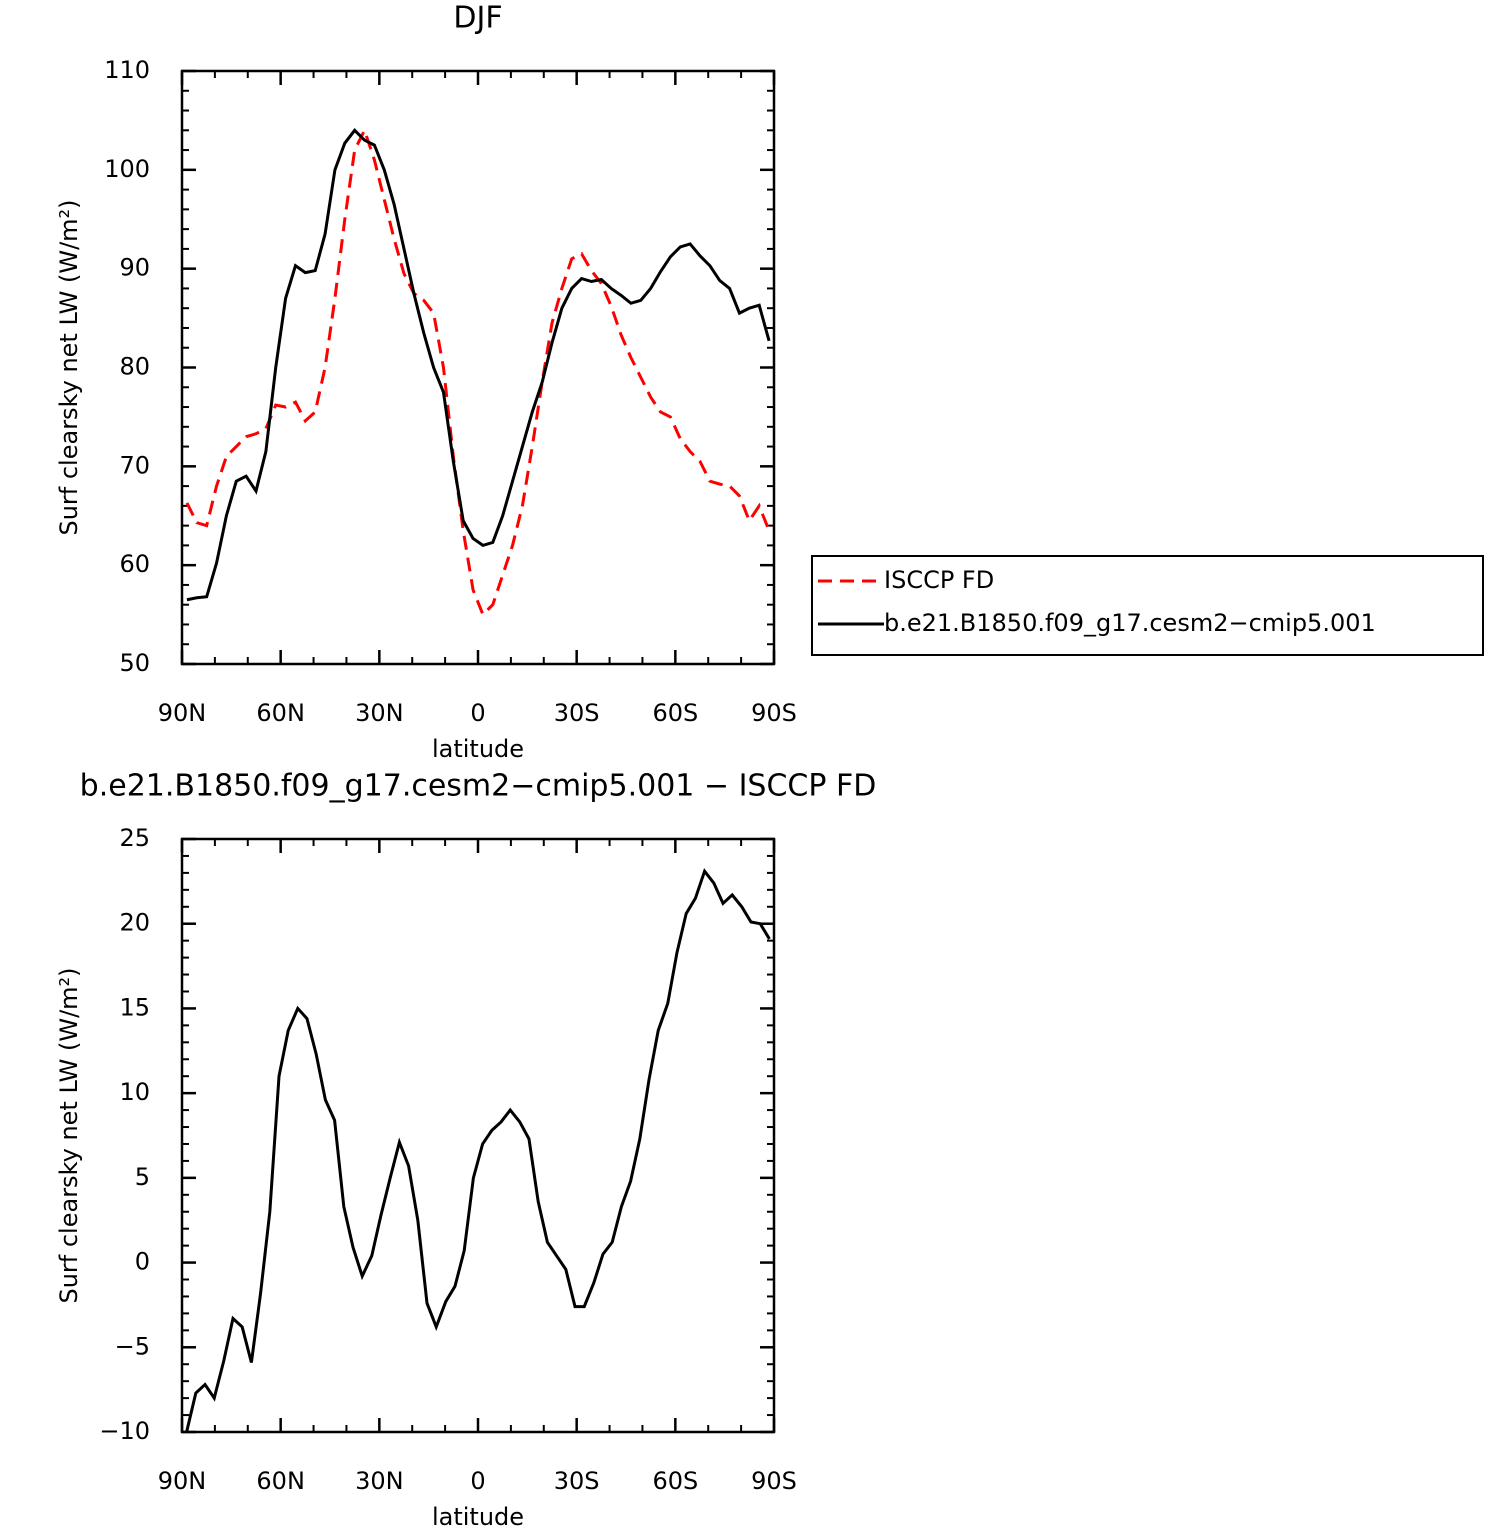 The image size is (1490, 1534). Describe the element at coordinates (134, 268) in the screenshot. I see `y-tick-label: 90` at that location.